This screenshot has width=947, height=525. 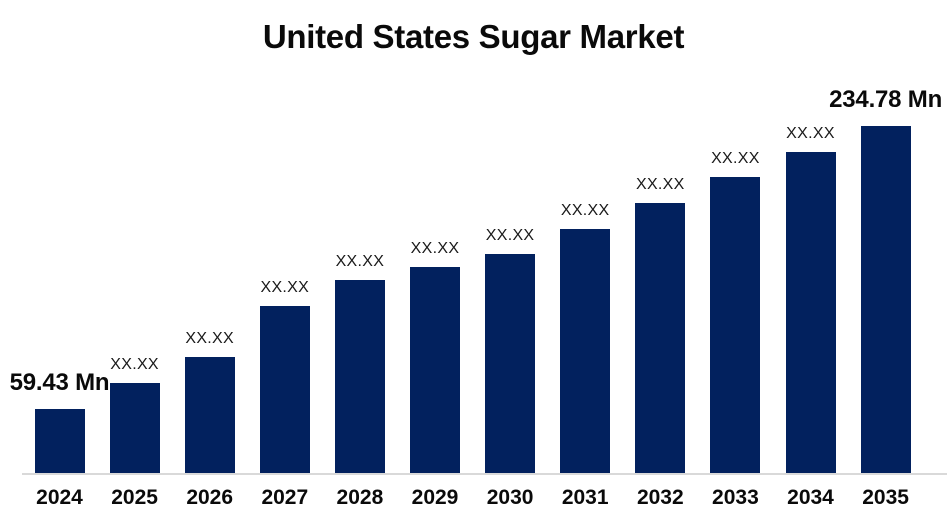 I want to click on bar-2029, so click(x=435, y=370).